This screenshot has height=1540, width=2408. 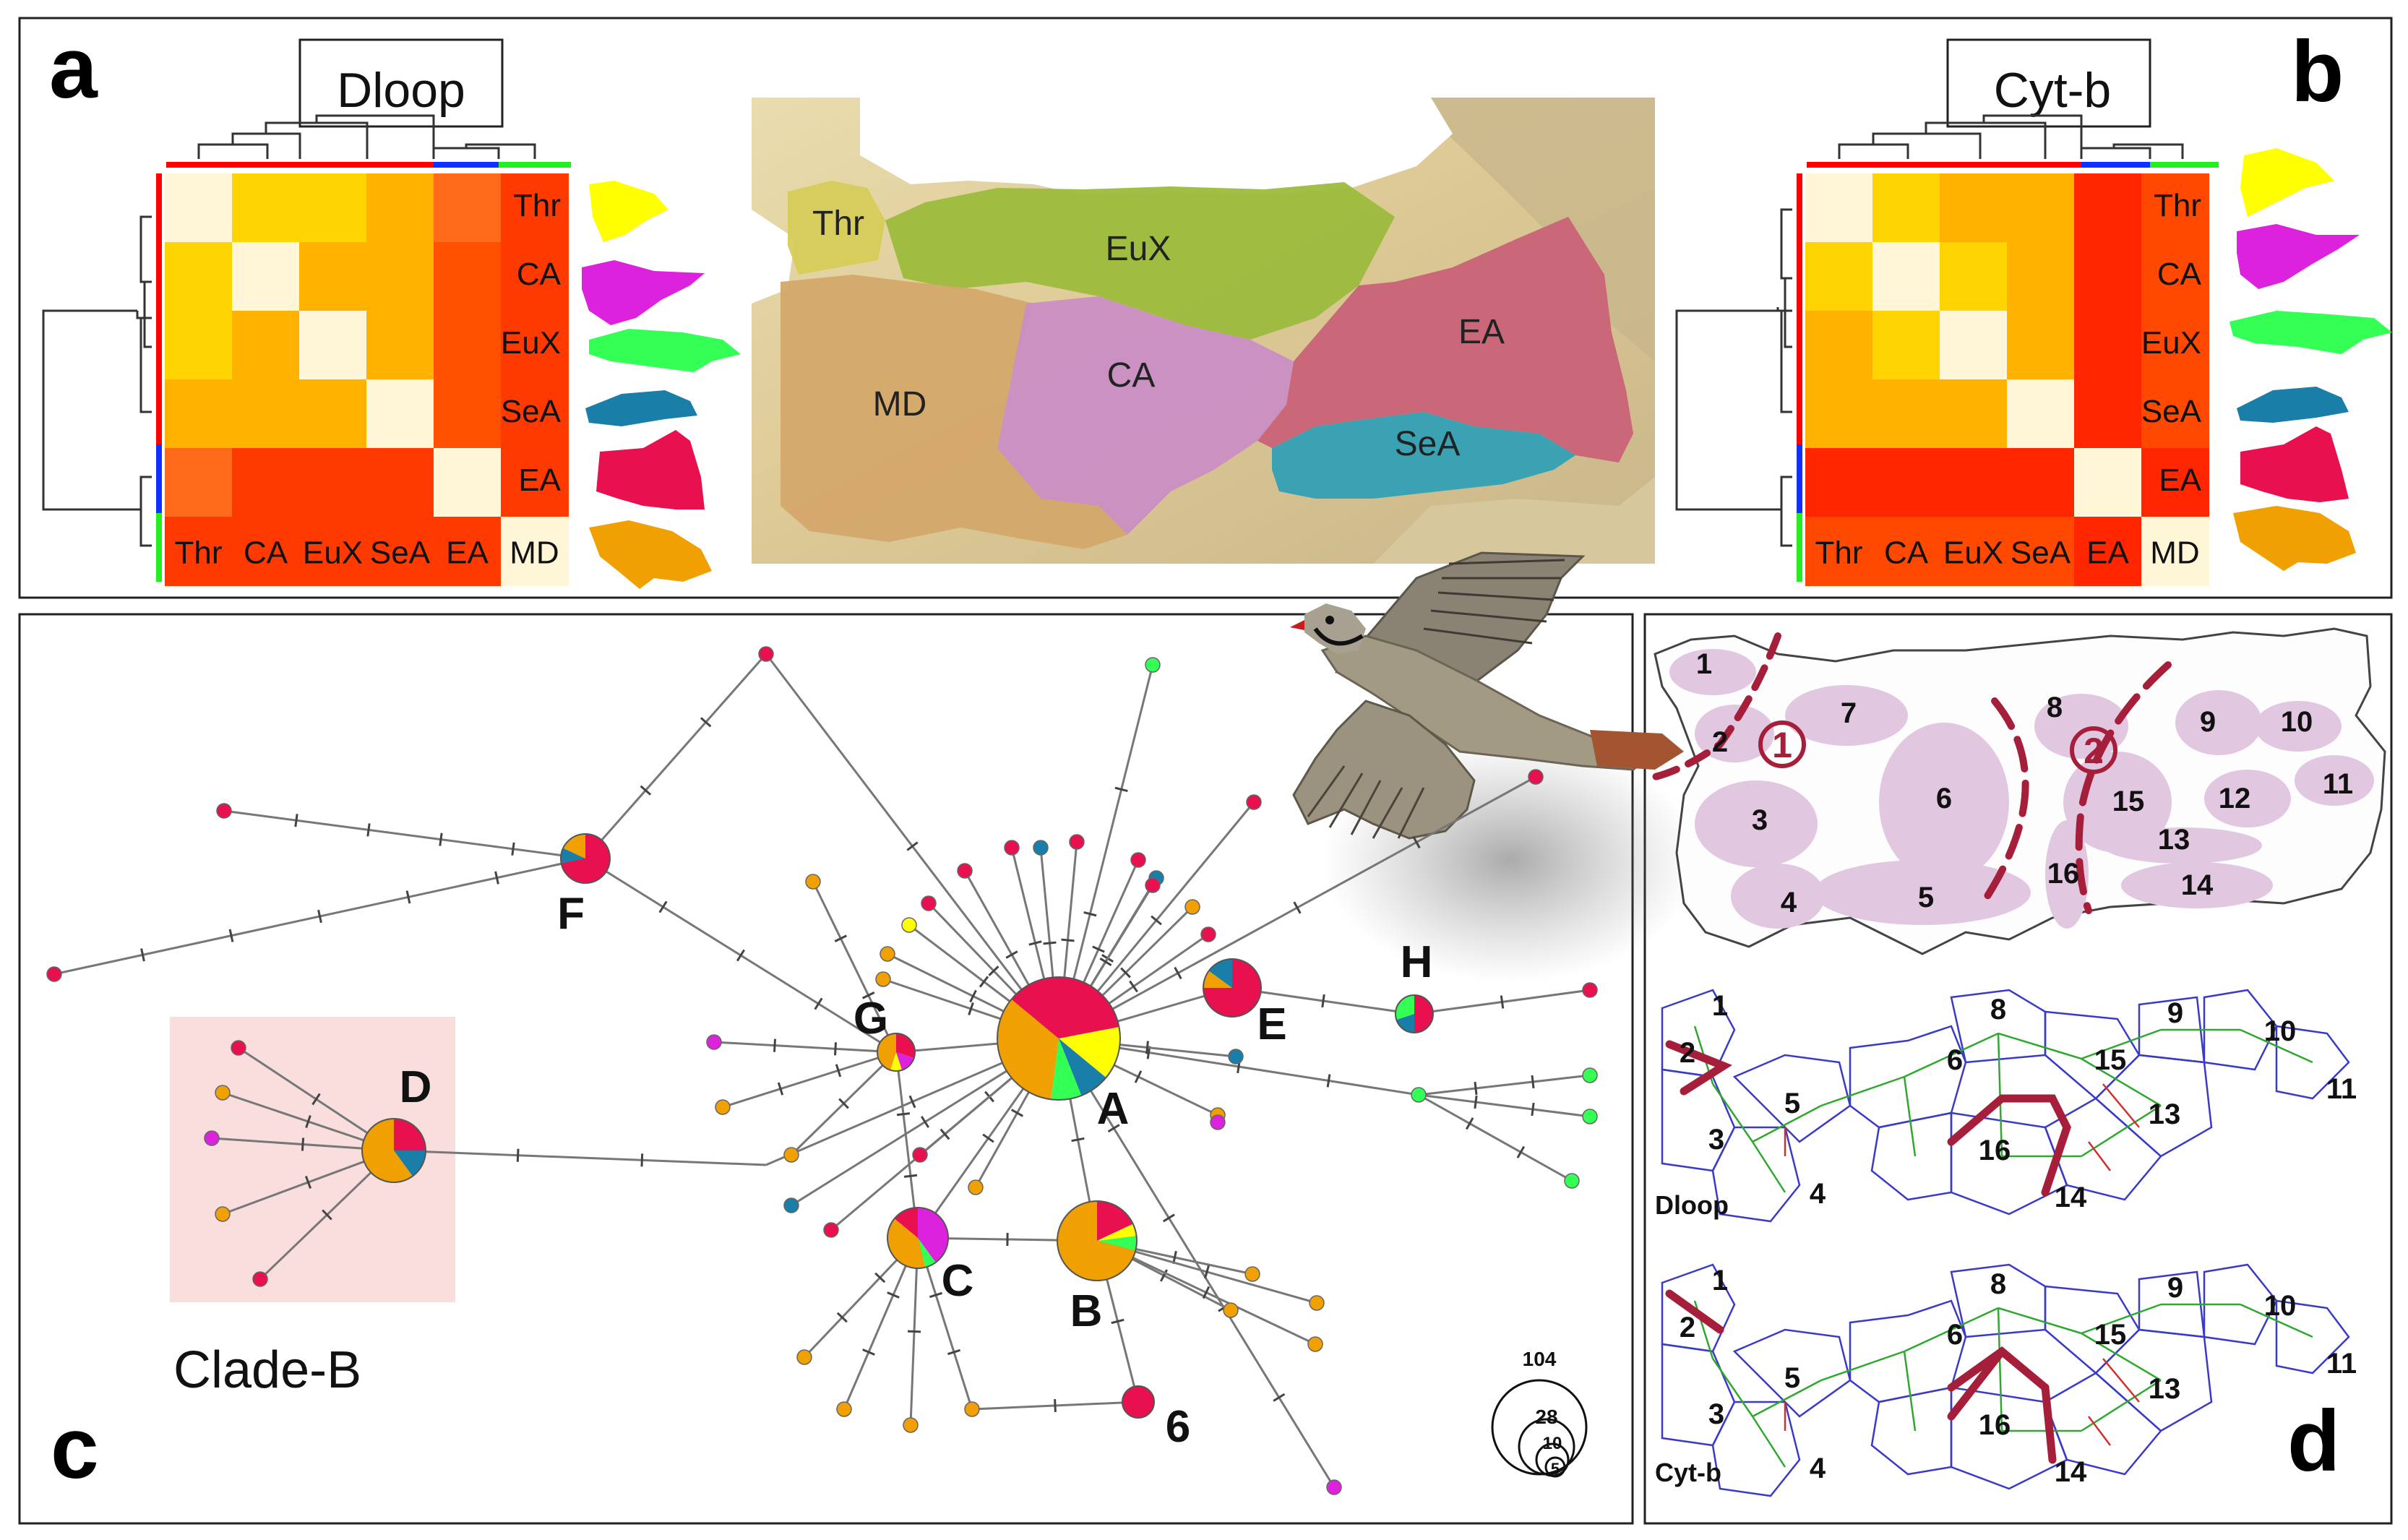 I want to click on haplotype-g, so click(x=896, y=1052).